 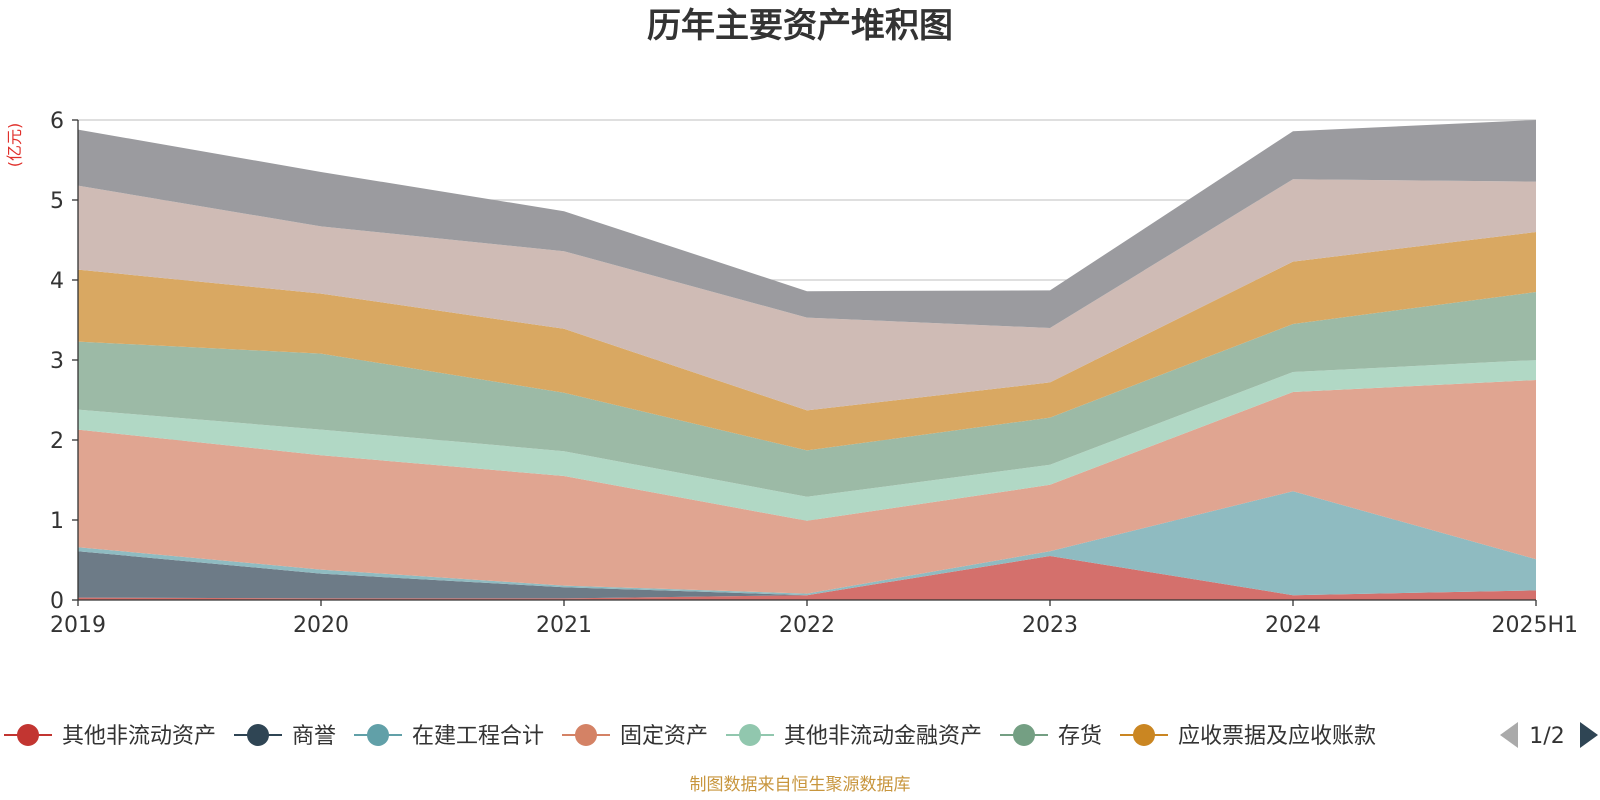 I want to click on legend-label: 固定资产, so click(x=664, y=736).